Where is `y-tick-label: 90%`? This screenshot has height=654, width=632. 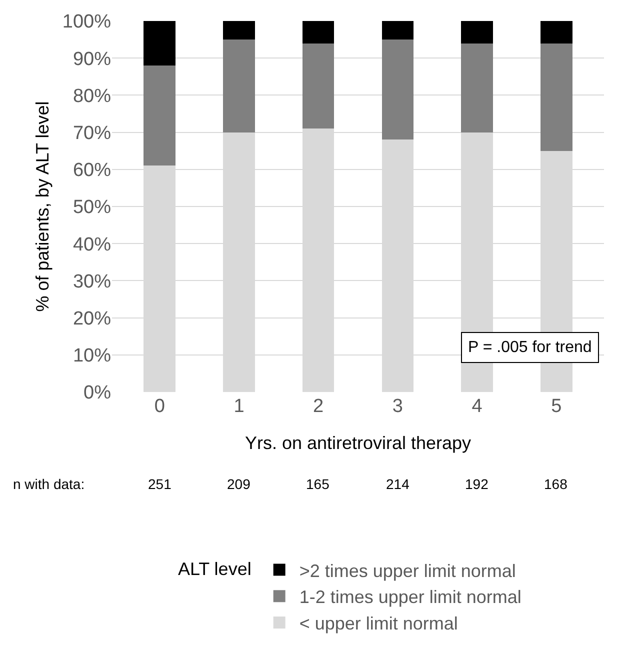
y-tick-label: 90% is located at coordinates (92, 59).